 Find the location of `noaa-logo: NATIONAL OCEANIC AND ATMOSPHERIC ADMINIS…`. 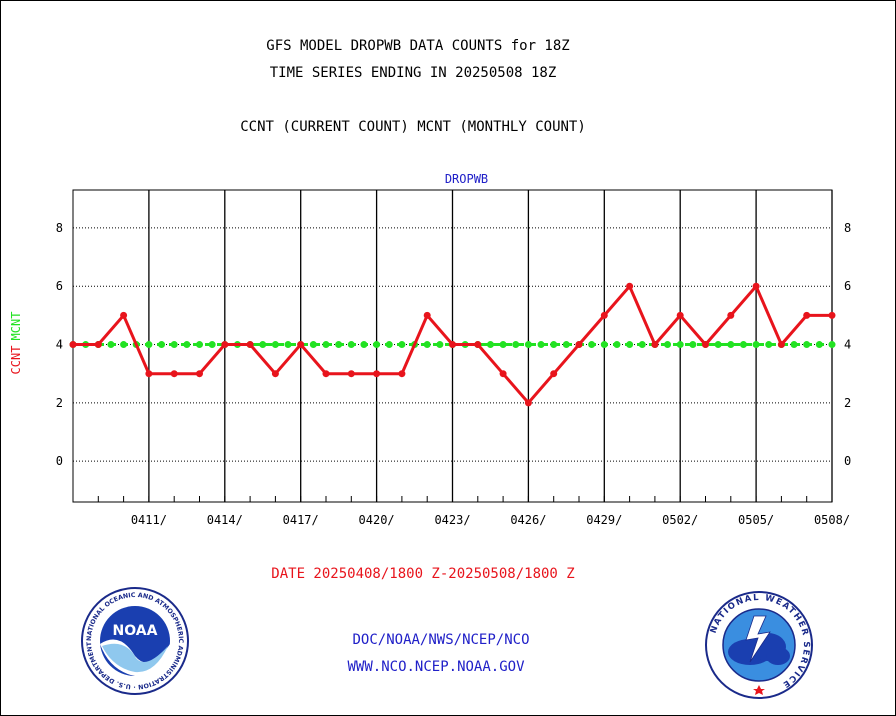

noaa-logo: NATIONAL OCEANIC AND ATMOSPHERIC ADMINIS… is located at coordinates (134, 640).